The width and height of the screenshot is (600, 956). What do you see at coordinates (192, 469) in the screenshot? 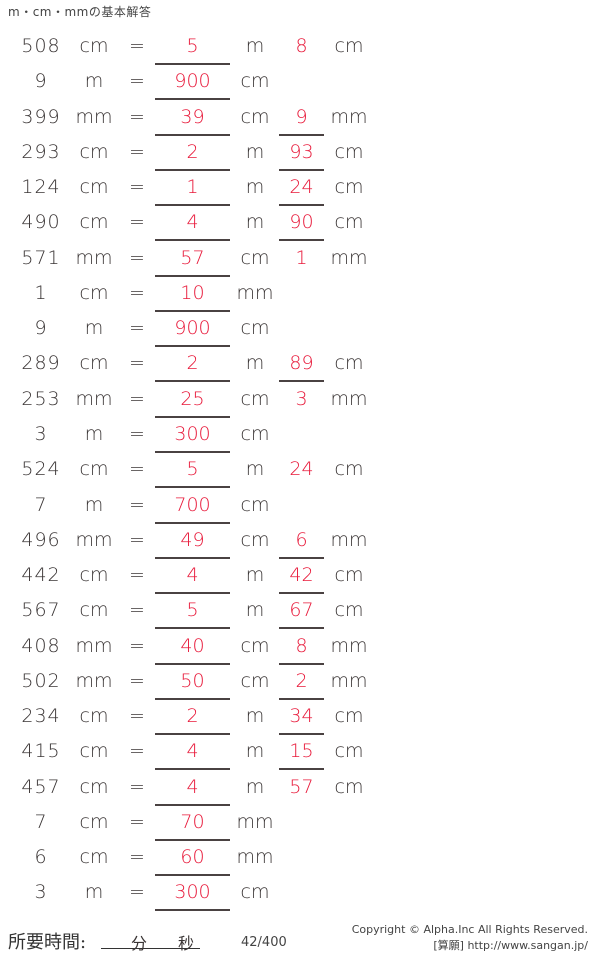
I see `answer: 5` at bounding box center [192, 469].